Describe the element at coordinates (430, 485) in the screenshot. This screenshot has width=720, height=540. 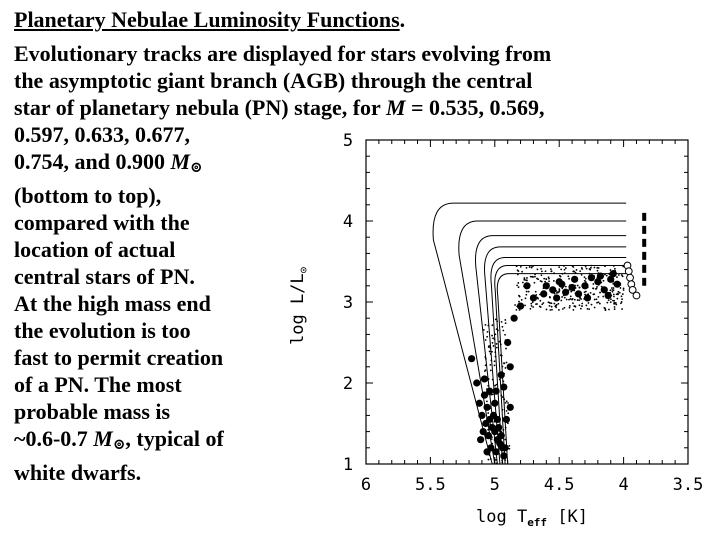
I see `x-tick-label: 5.5` at that location.